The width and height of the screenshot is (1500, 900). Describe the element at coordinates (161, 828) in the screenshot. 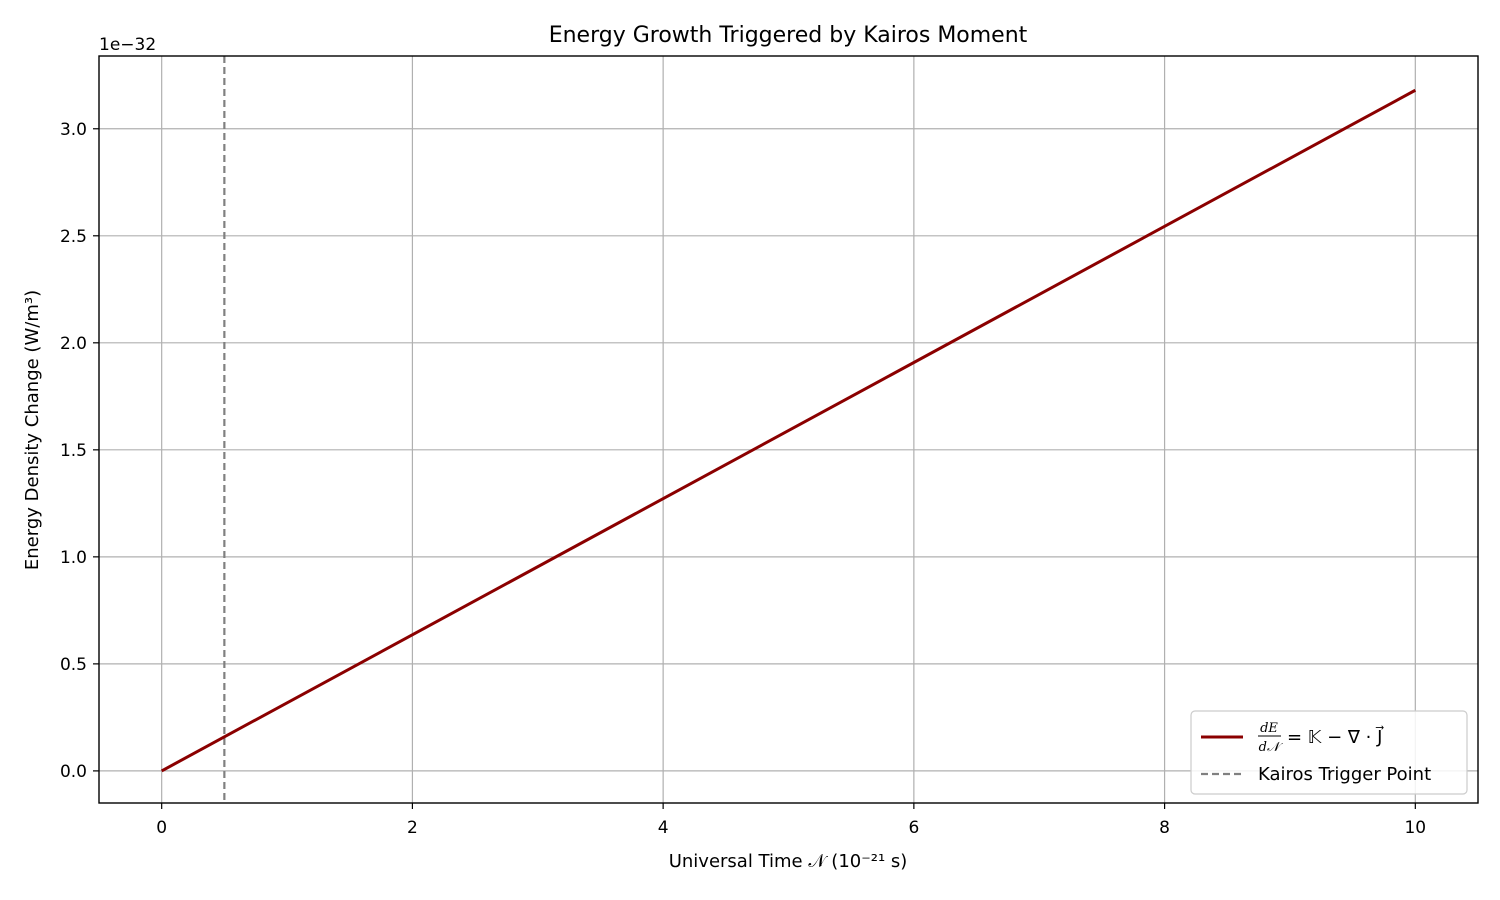

I see `x-tick-label: 0` at that location.